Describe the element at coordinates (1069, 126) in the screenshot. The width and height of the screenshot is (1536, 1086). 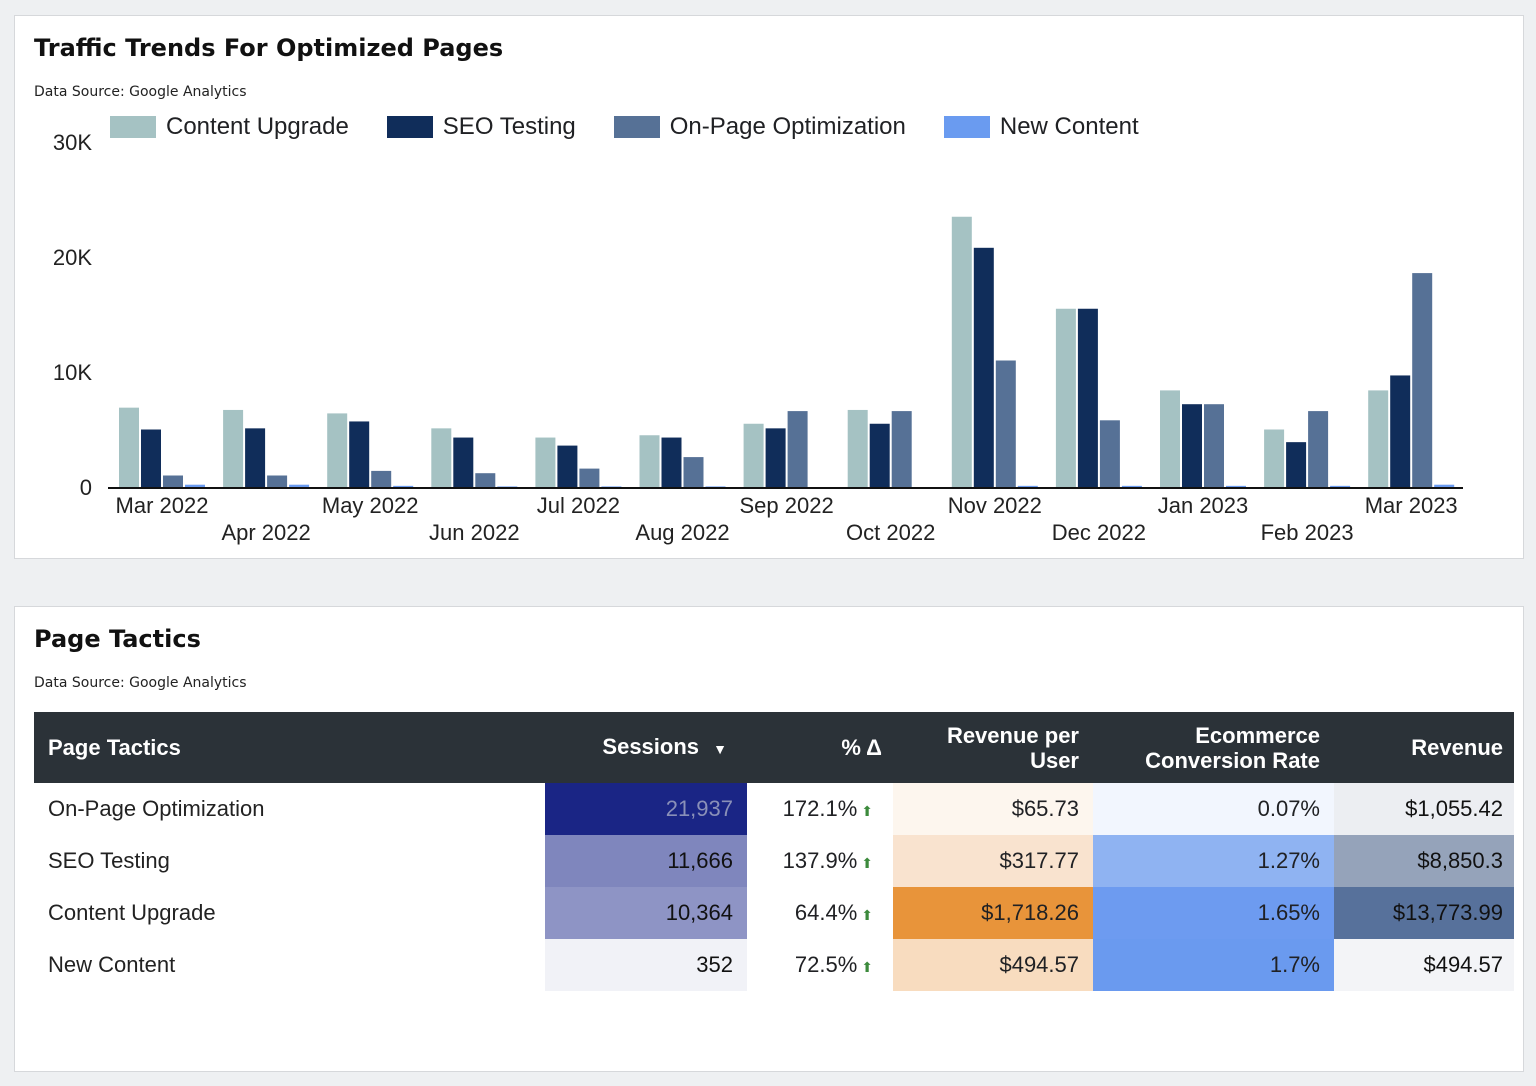
I see `legend-label: New Content` at that location.